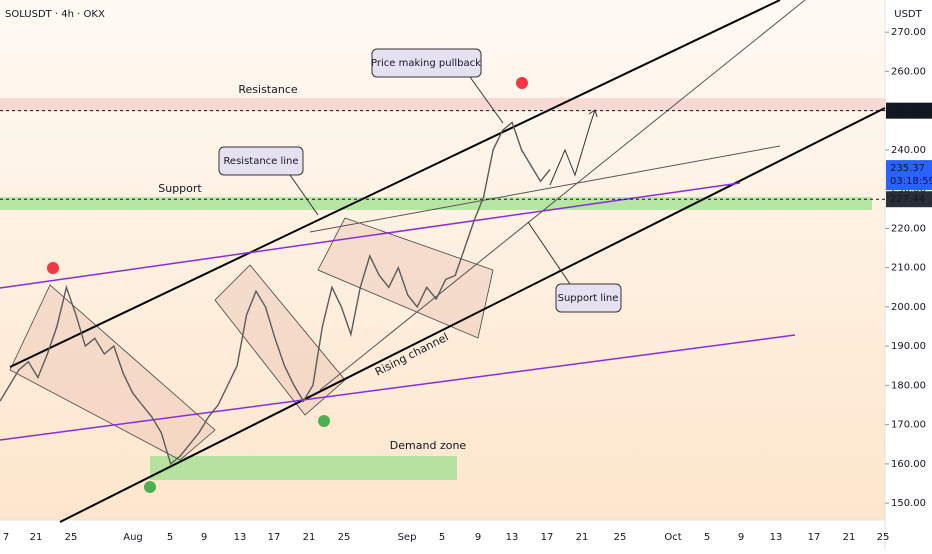 This screenshot has height=554, width=932. I want to click on callout-text: Support line, so click(588, 298).